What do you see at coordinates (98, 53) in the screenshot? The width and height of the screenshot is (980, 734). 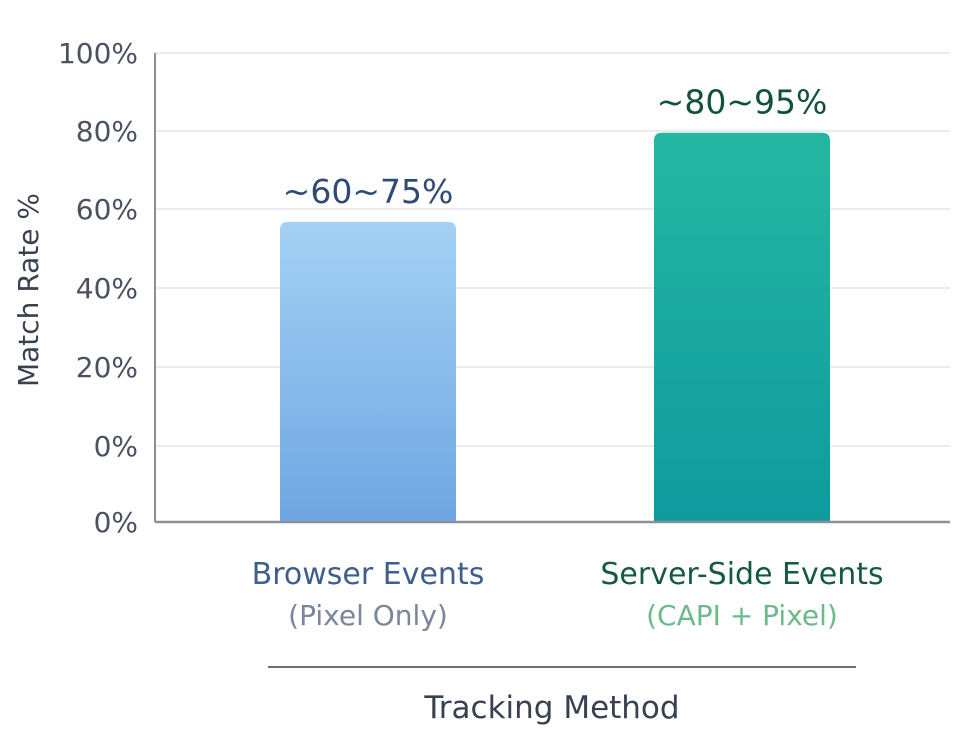 I see `y-tick-label: 100%` at bounding box center [98, 53].